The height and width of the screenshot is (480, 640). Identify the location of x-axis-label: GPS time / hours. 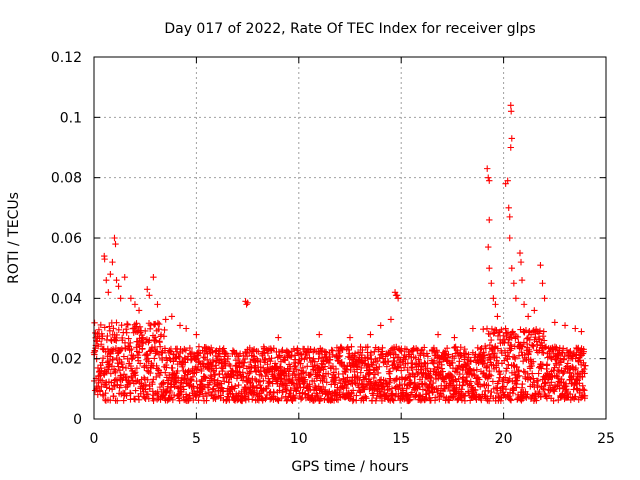
(349, 467).